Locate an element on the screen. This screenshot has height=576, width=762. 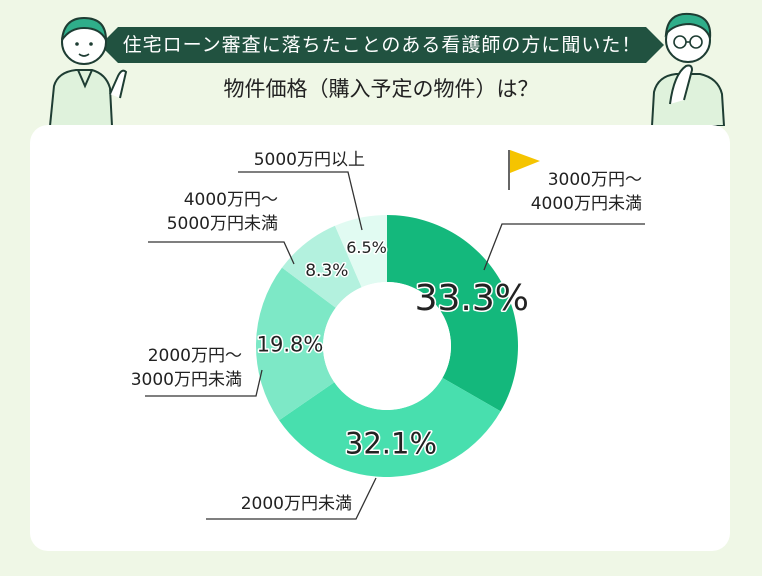
slice-category-label-line: 4000万円未満 is located at coordinates (586, 204).